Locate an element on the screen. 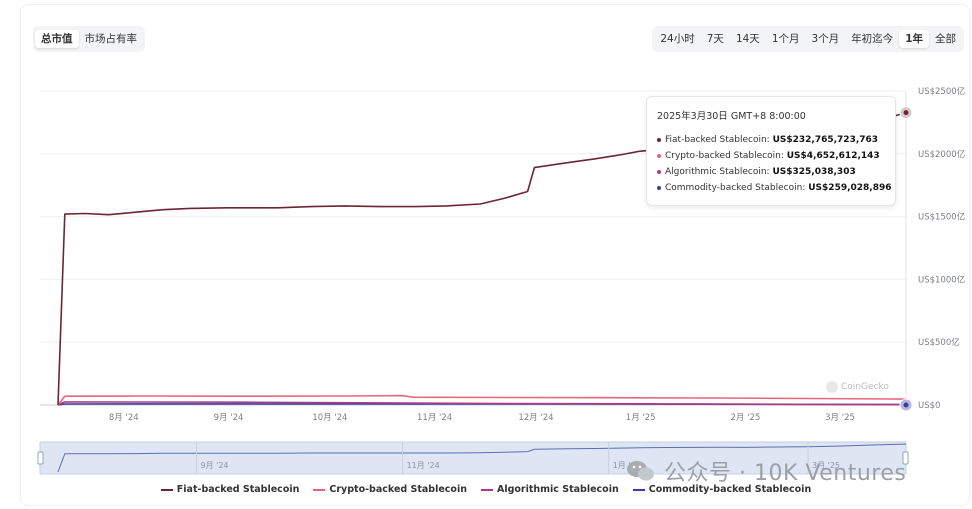 Image resolution: width=972 pixels, height=509 pixels. y-tick-label: US$1000亿 is located at coordinates (941, 279).